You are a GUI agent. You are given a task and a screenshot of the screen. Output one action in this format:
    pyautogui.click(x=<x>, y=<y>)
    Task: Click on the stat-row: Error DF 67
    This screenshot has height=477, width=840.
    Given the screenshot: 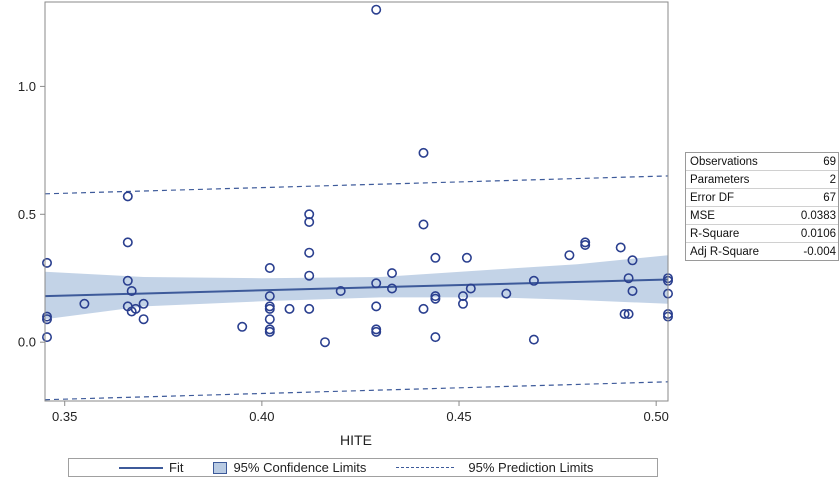 What is the action you would take?
    pyautogui.click(x=762, y=198)
    